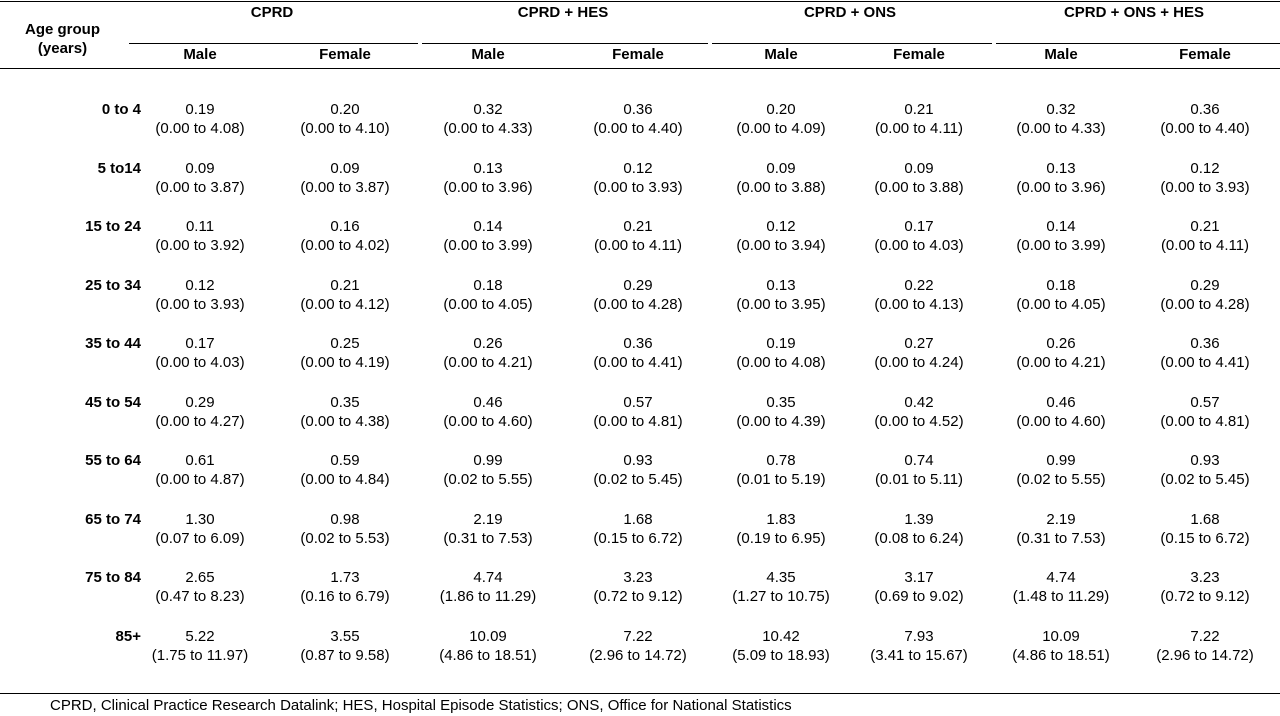  What do you see at coordinates (488, 362) in the screenshot?
I see `cell-confidence-interval: (0.00 to 4.21)` at bounding box center [488, 362].